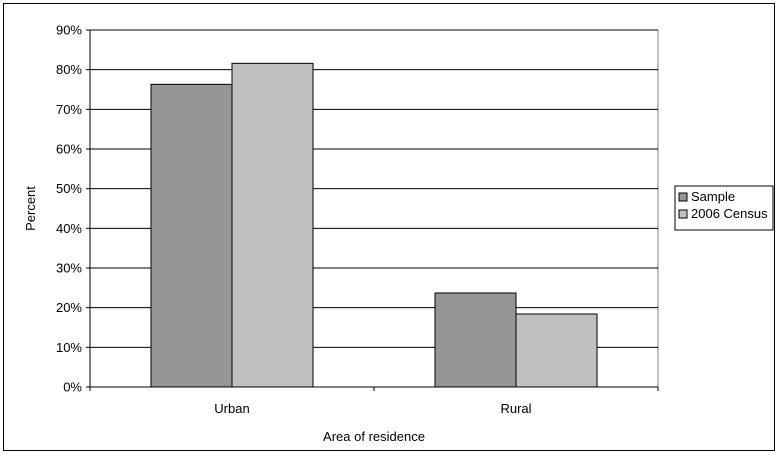 The height and width of the screenshot is (455, 780). What do you see at coordinates (69, 228) in the screenshot?
I see `y-tick-label: 40%` at bounding box center [69, 228].